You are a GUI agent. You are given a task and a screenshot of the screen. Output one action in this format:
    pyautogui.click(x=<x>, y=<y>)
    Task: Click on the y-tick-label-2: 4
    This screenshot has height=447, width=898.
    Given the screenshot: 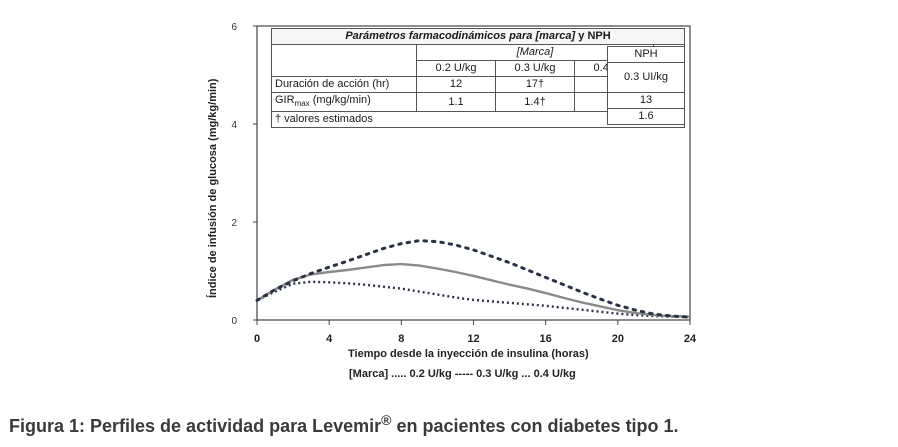 What is the action you would take?
    pyautogui.click(x=234, y=125)
    